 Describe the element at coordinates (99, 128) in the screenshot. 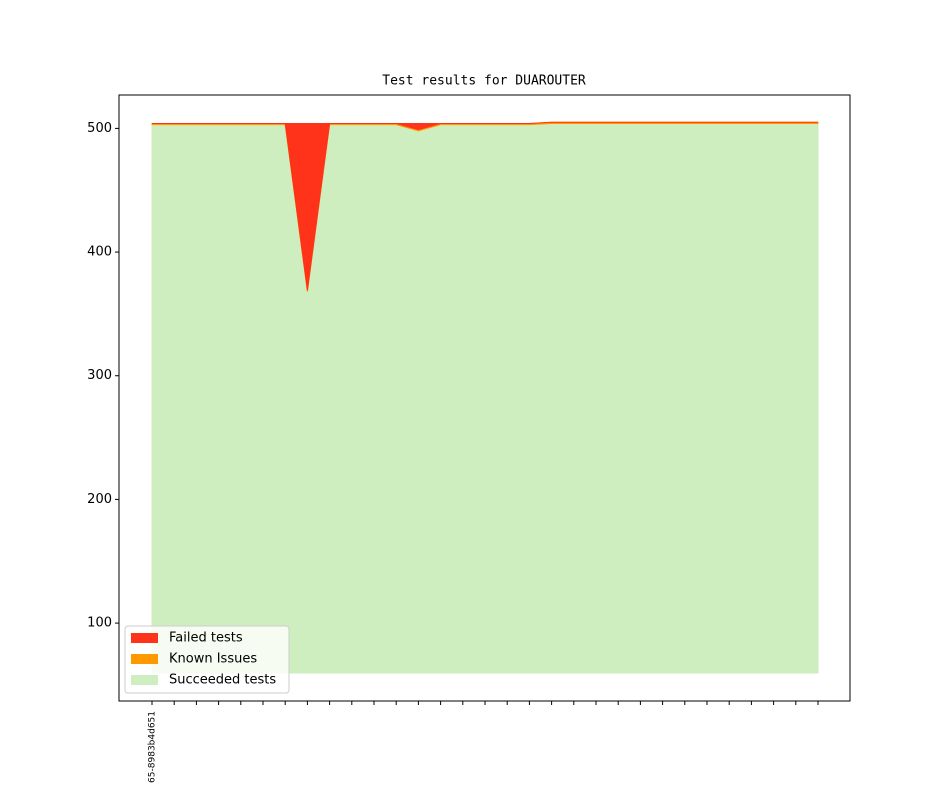

I see `y-tick-label: 500` at that location.